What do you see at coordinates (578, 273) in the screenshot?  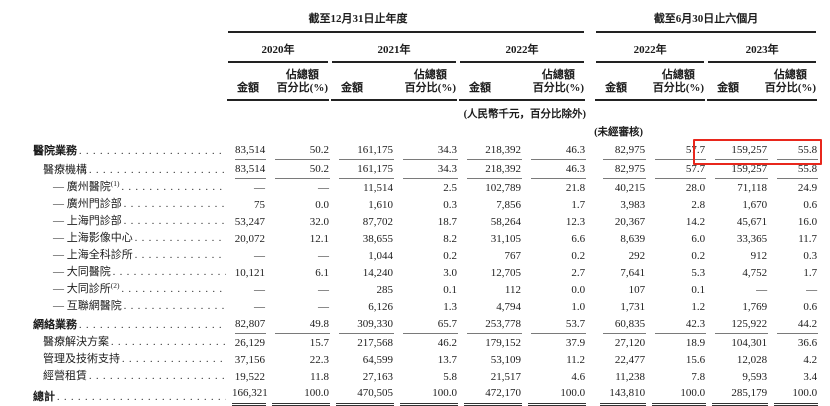 I see `value-cell: 2.7` at bounding box center [578, 273].